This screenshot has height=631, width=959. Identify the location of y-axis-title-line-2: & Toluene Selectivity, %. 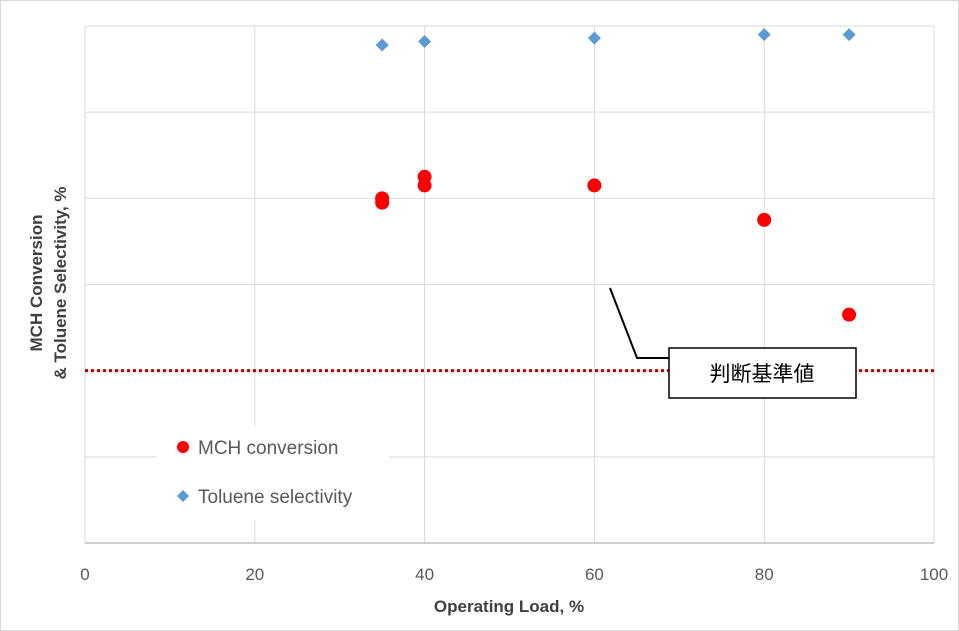
(60, 282).